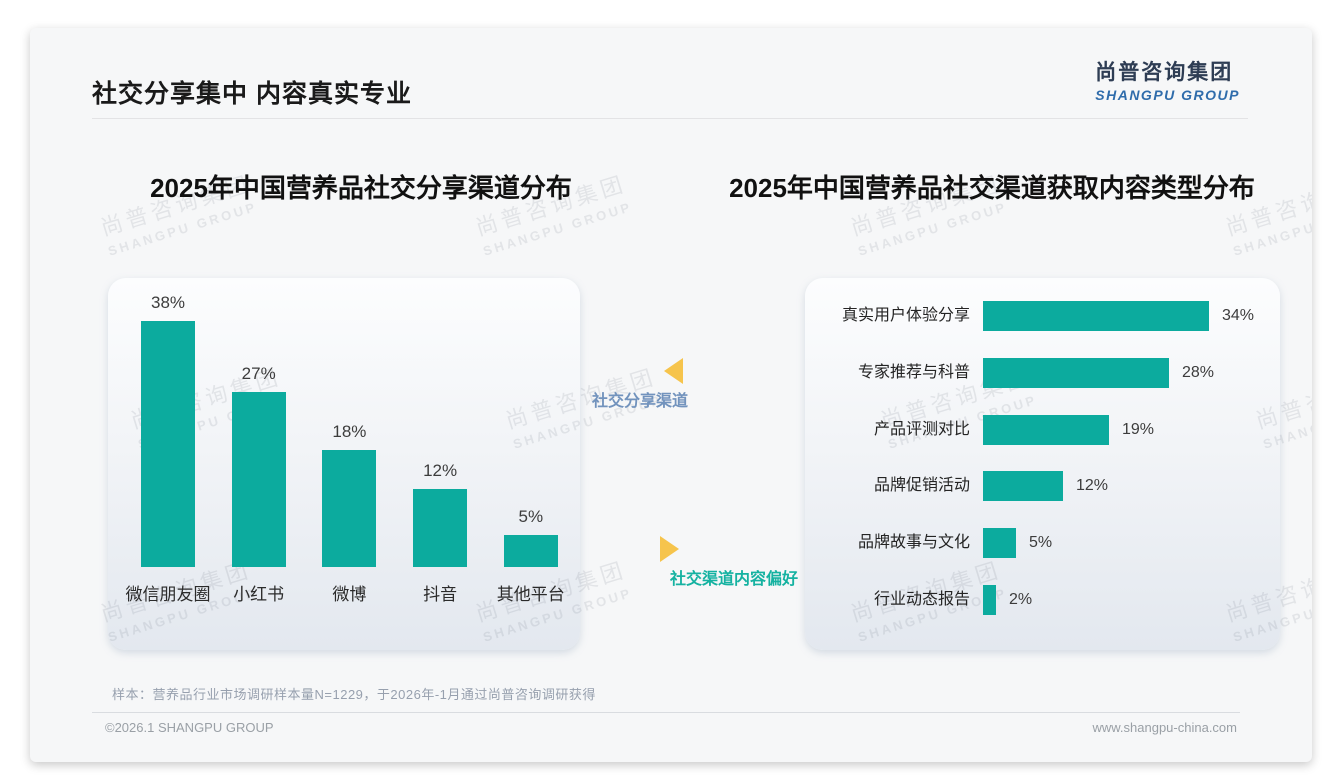 The height and width of the screenshot is (780, 1340). I want to click on hchart-category-label: 品牌故事与文化, so click(913, 542).